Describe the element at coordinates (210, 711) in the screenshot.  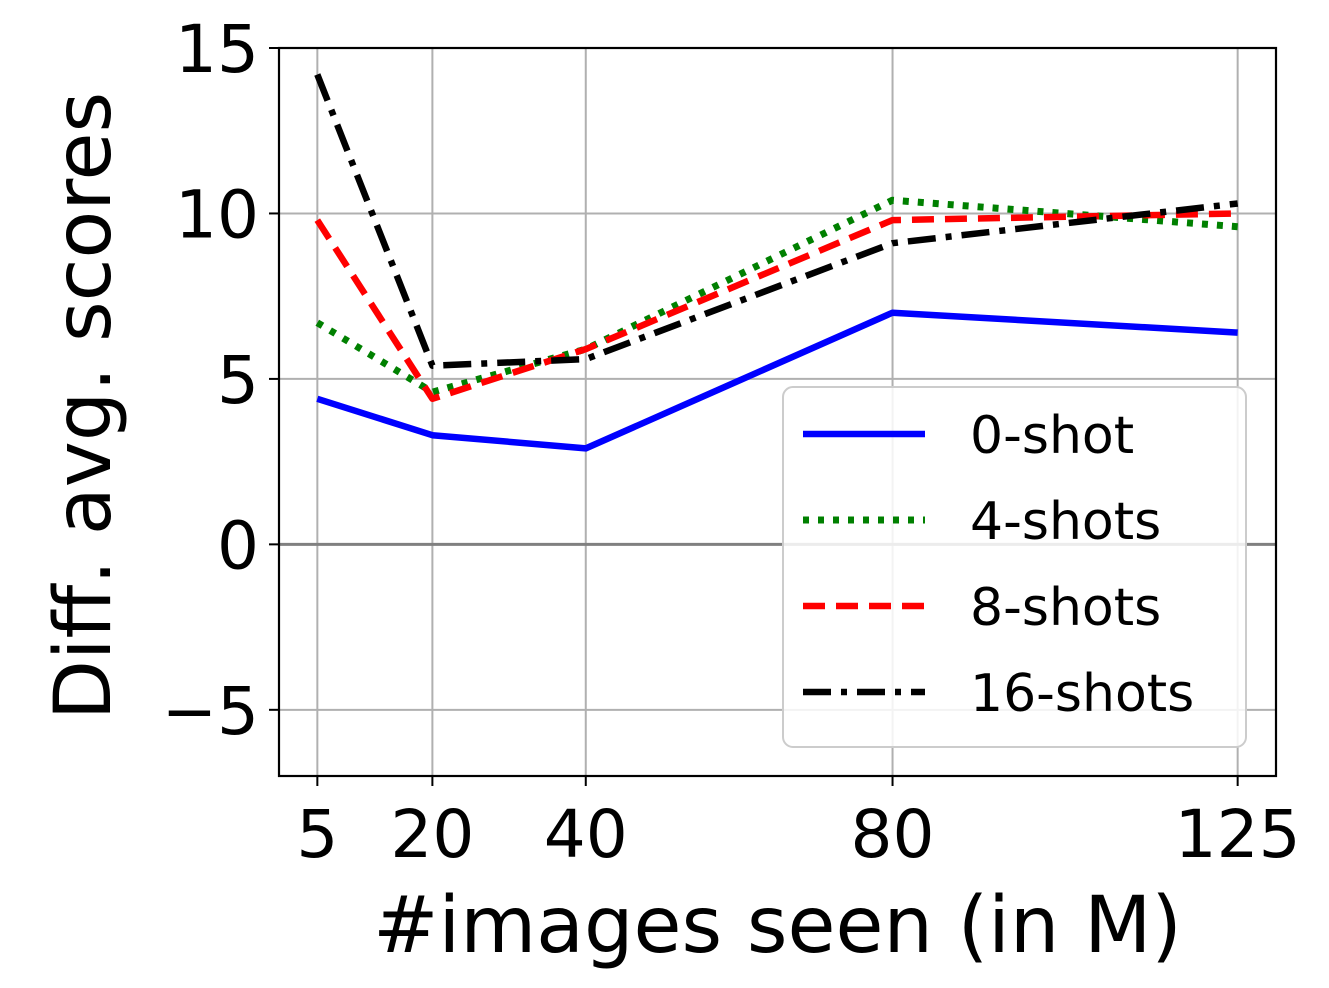
I see `y-tick-label: −5` at that location.